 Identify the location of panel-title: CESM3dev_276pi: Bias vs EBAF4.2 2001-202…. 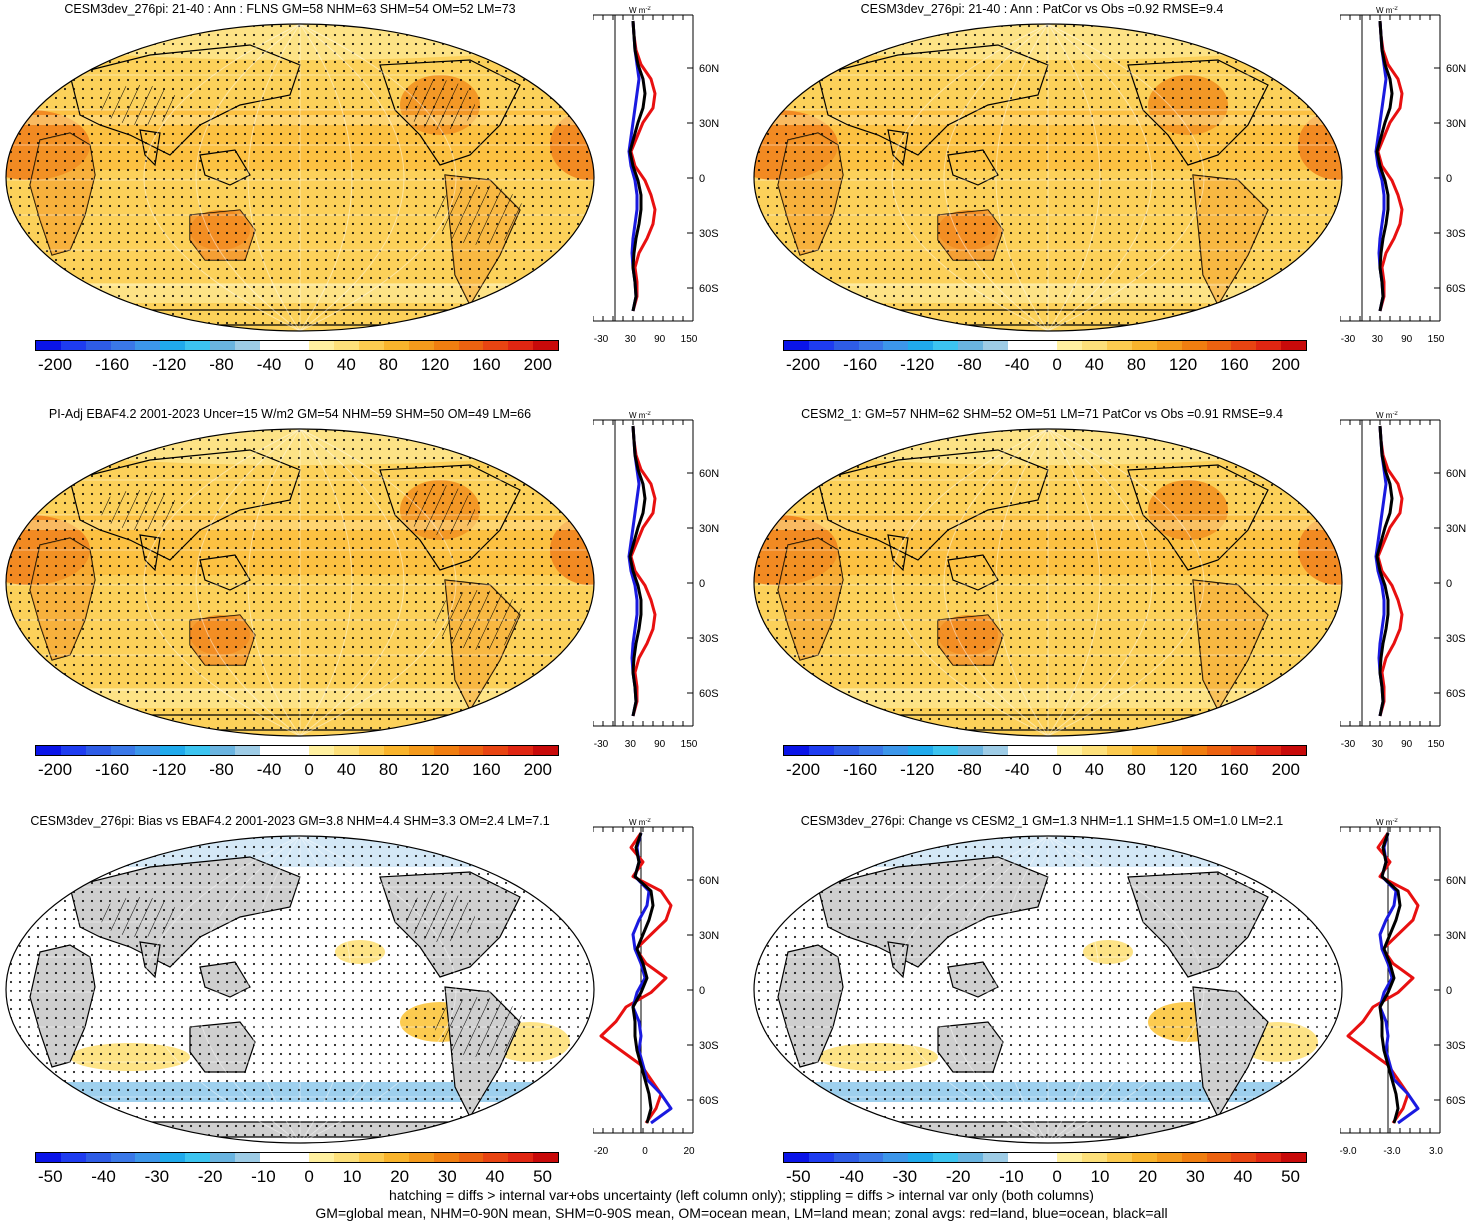
(290, 821).